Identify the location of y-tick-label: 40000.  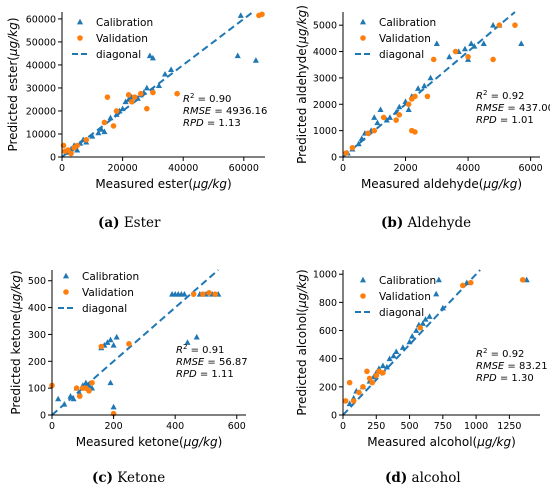
(41, 65).